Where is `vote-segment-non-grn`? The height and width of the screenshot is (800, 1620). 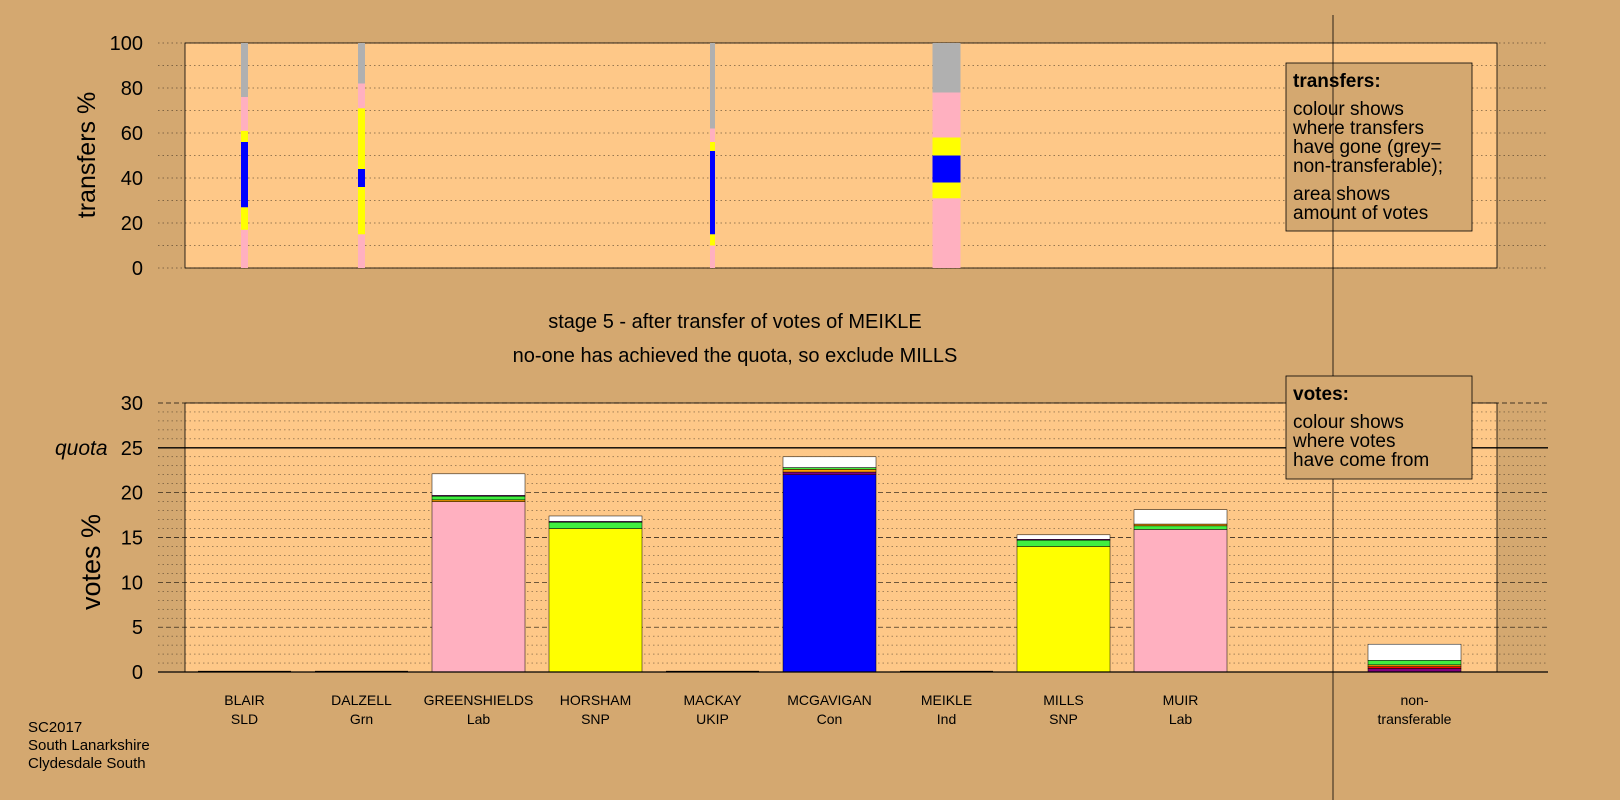 vote-segment-non-grn is located at coordinates (1414, 663).